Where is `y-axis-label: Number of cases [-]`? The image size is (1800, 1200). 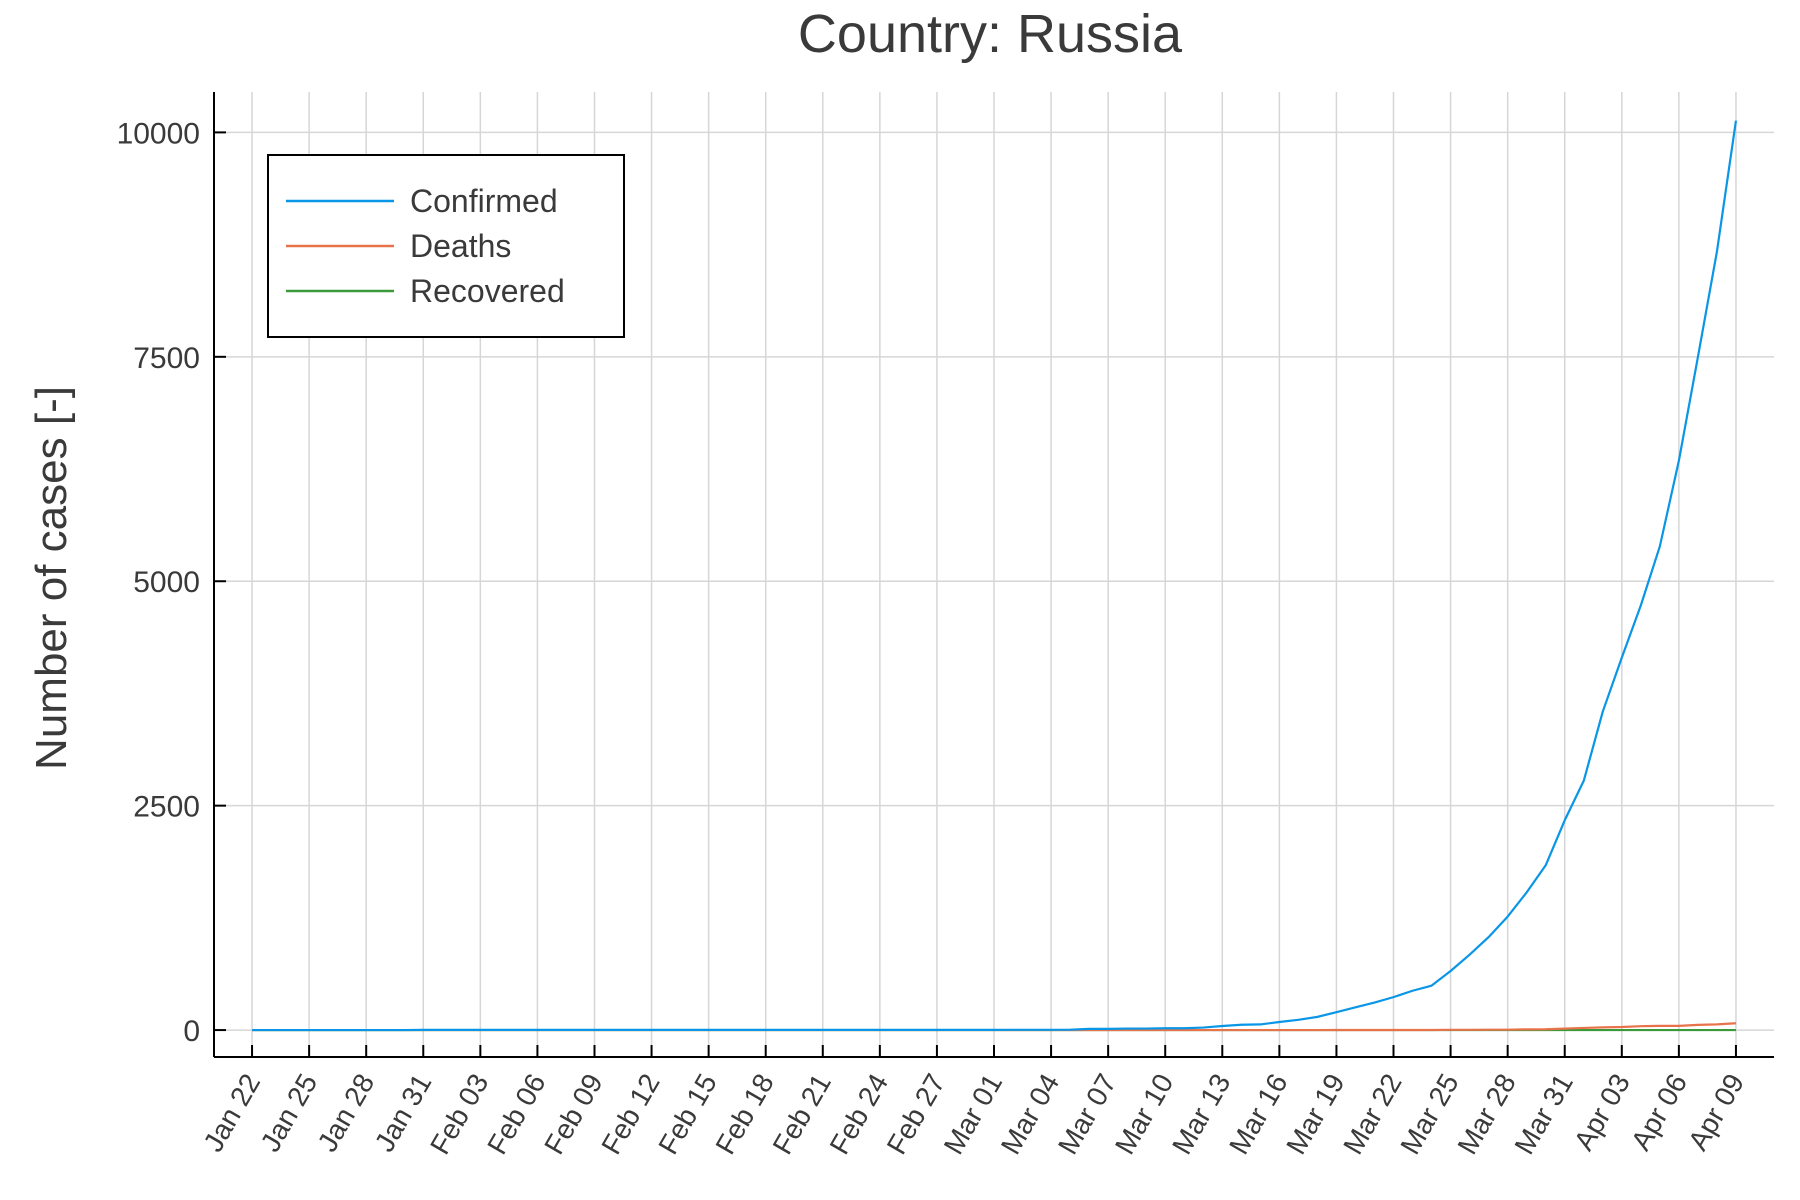
y-axis-label: Number of cases [-] is located at coordinates (51, 578).